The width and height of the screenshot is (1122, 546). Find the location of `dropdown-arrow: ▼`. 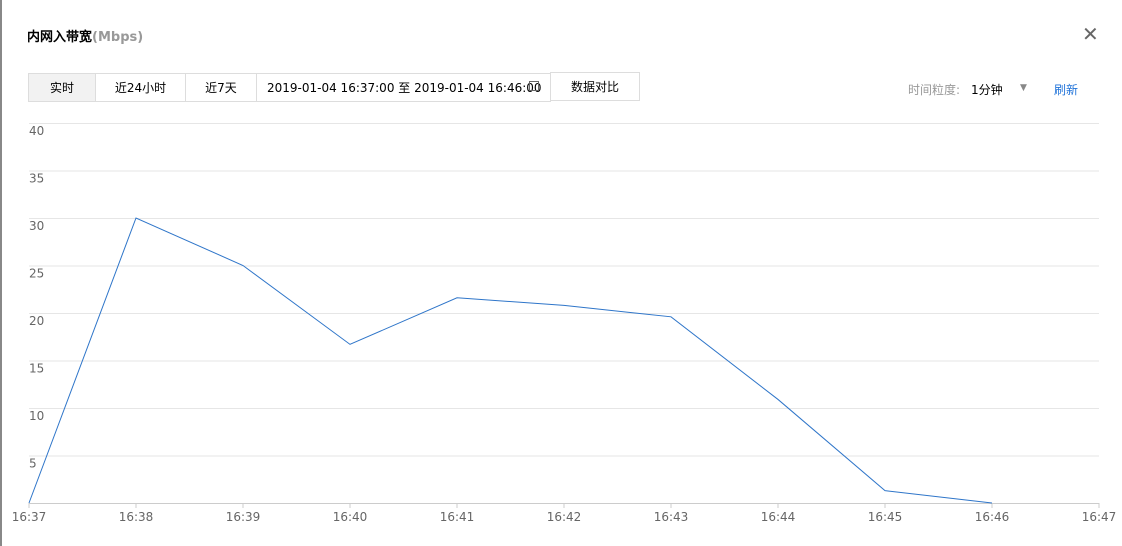

dropdown-arrow: ▼ is located at coordinates (1023, 88).